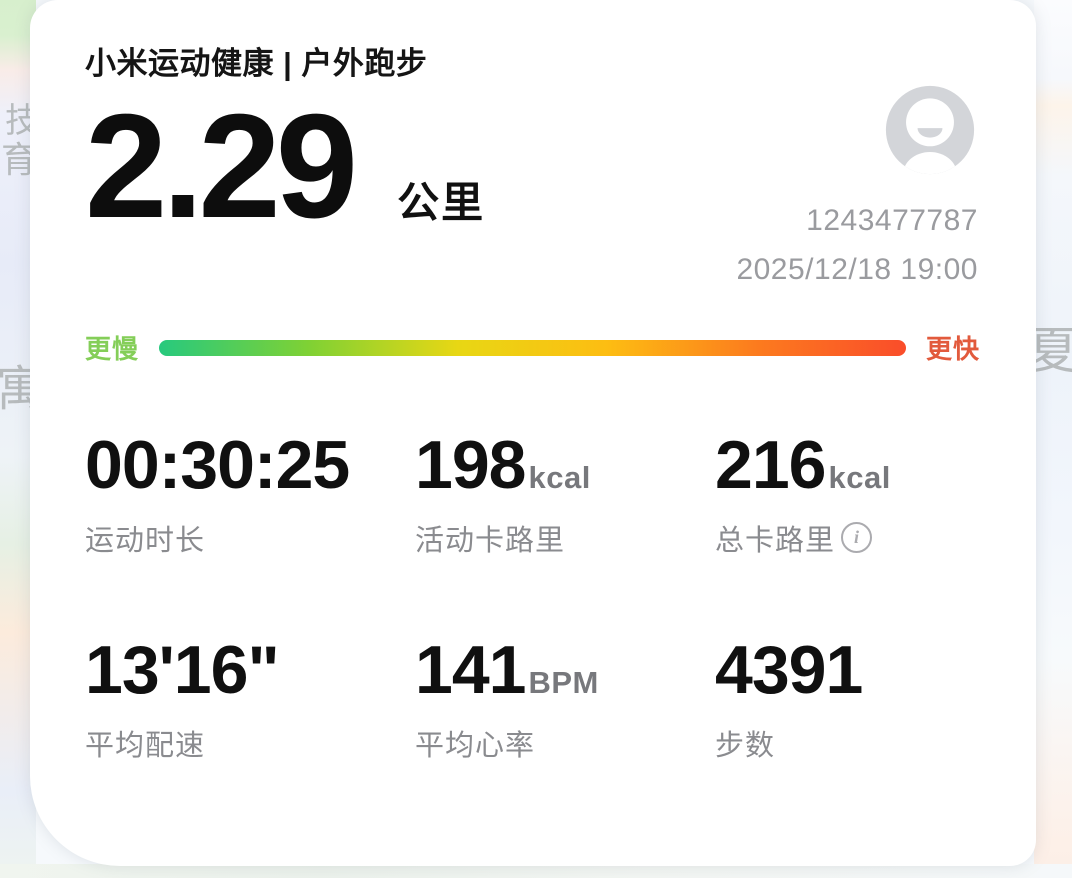 The image size is (1072, 878). Describe the element at coordinates (563, 682) in the screenshot. I see `stat-unit: BPM` at that location.